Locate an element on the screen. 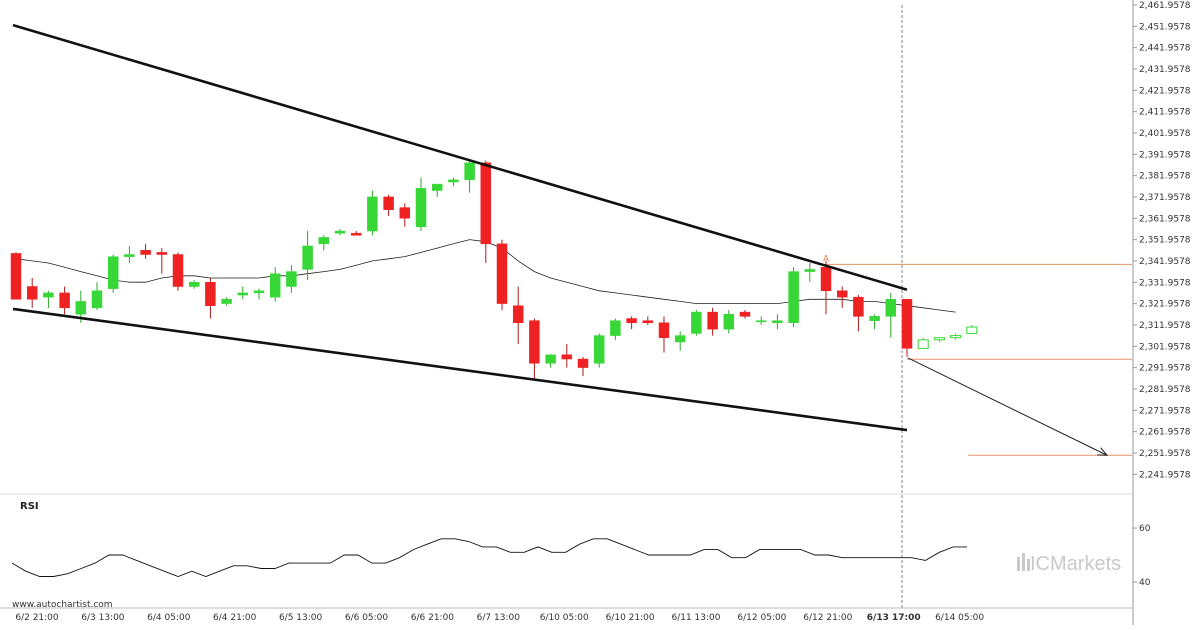 The image size is (1200, 630). price-tick-label: 2,251.9578 is located at coordinates (1165, 454).